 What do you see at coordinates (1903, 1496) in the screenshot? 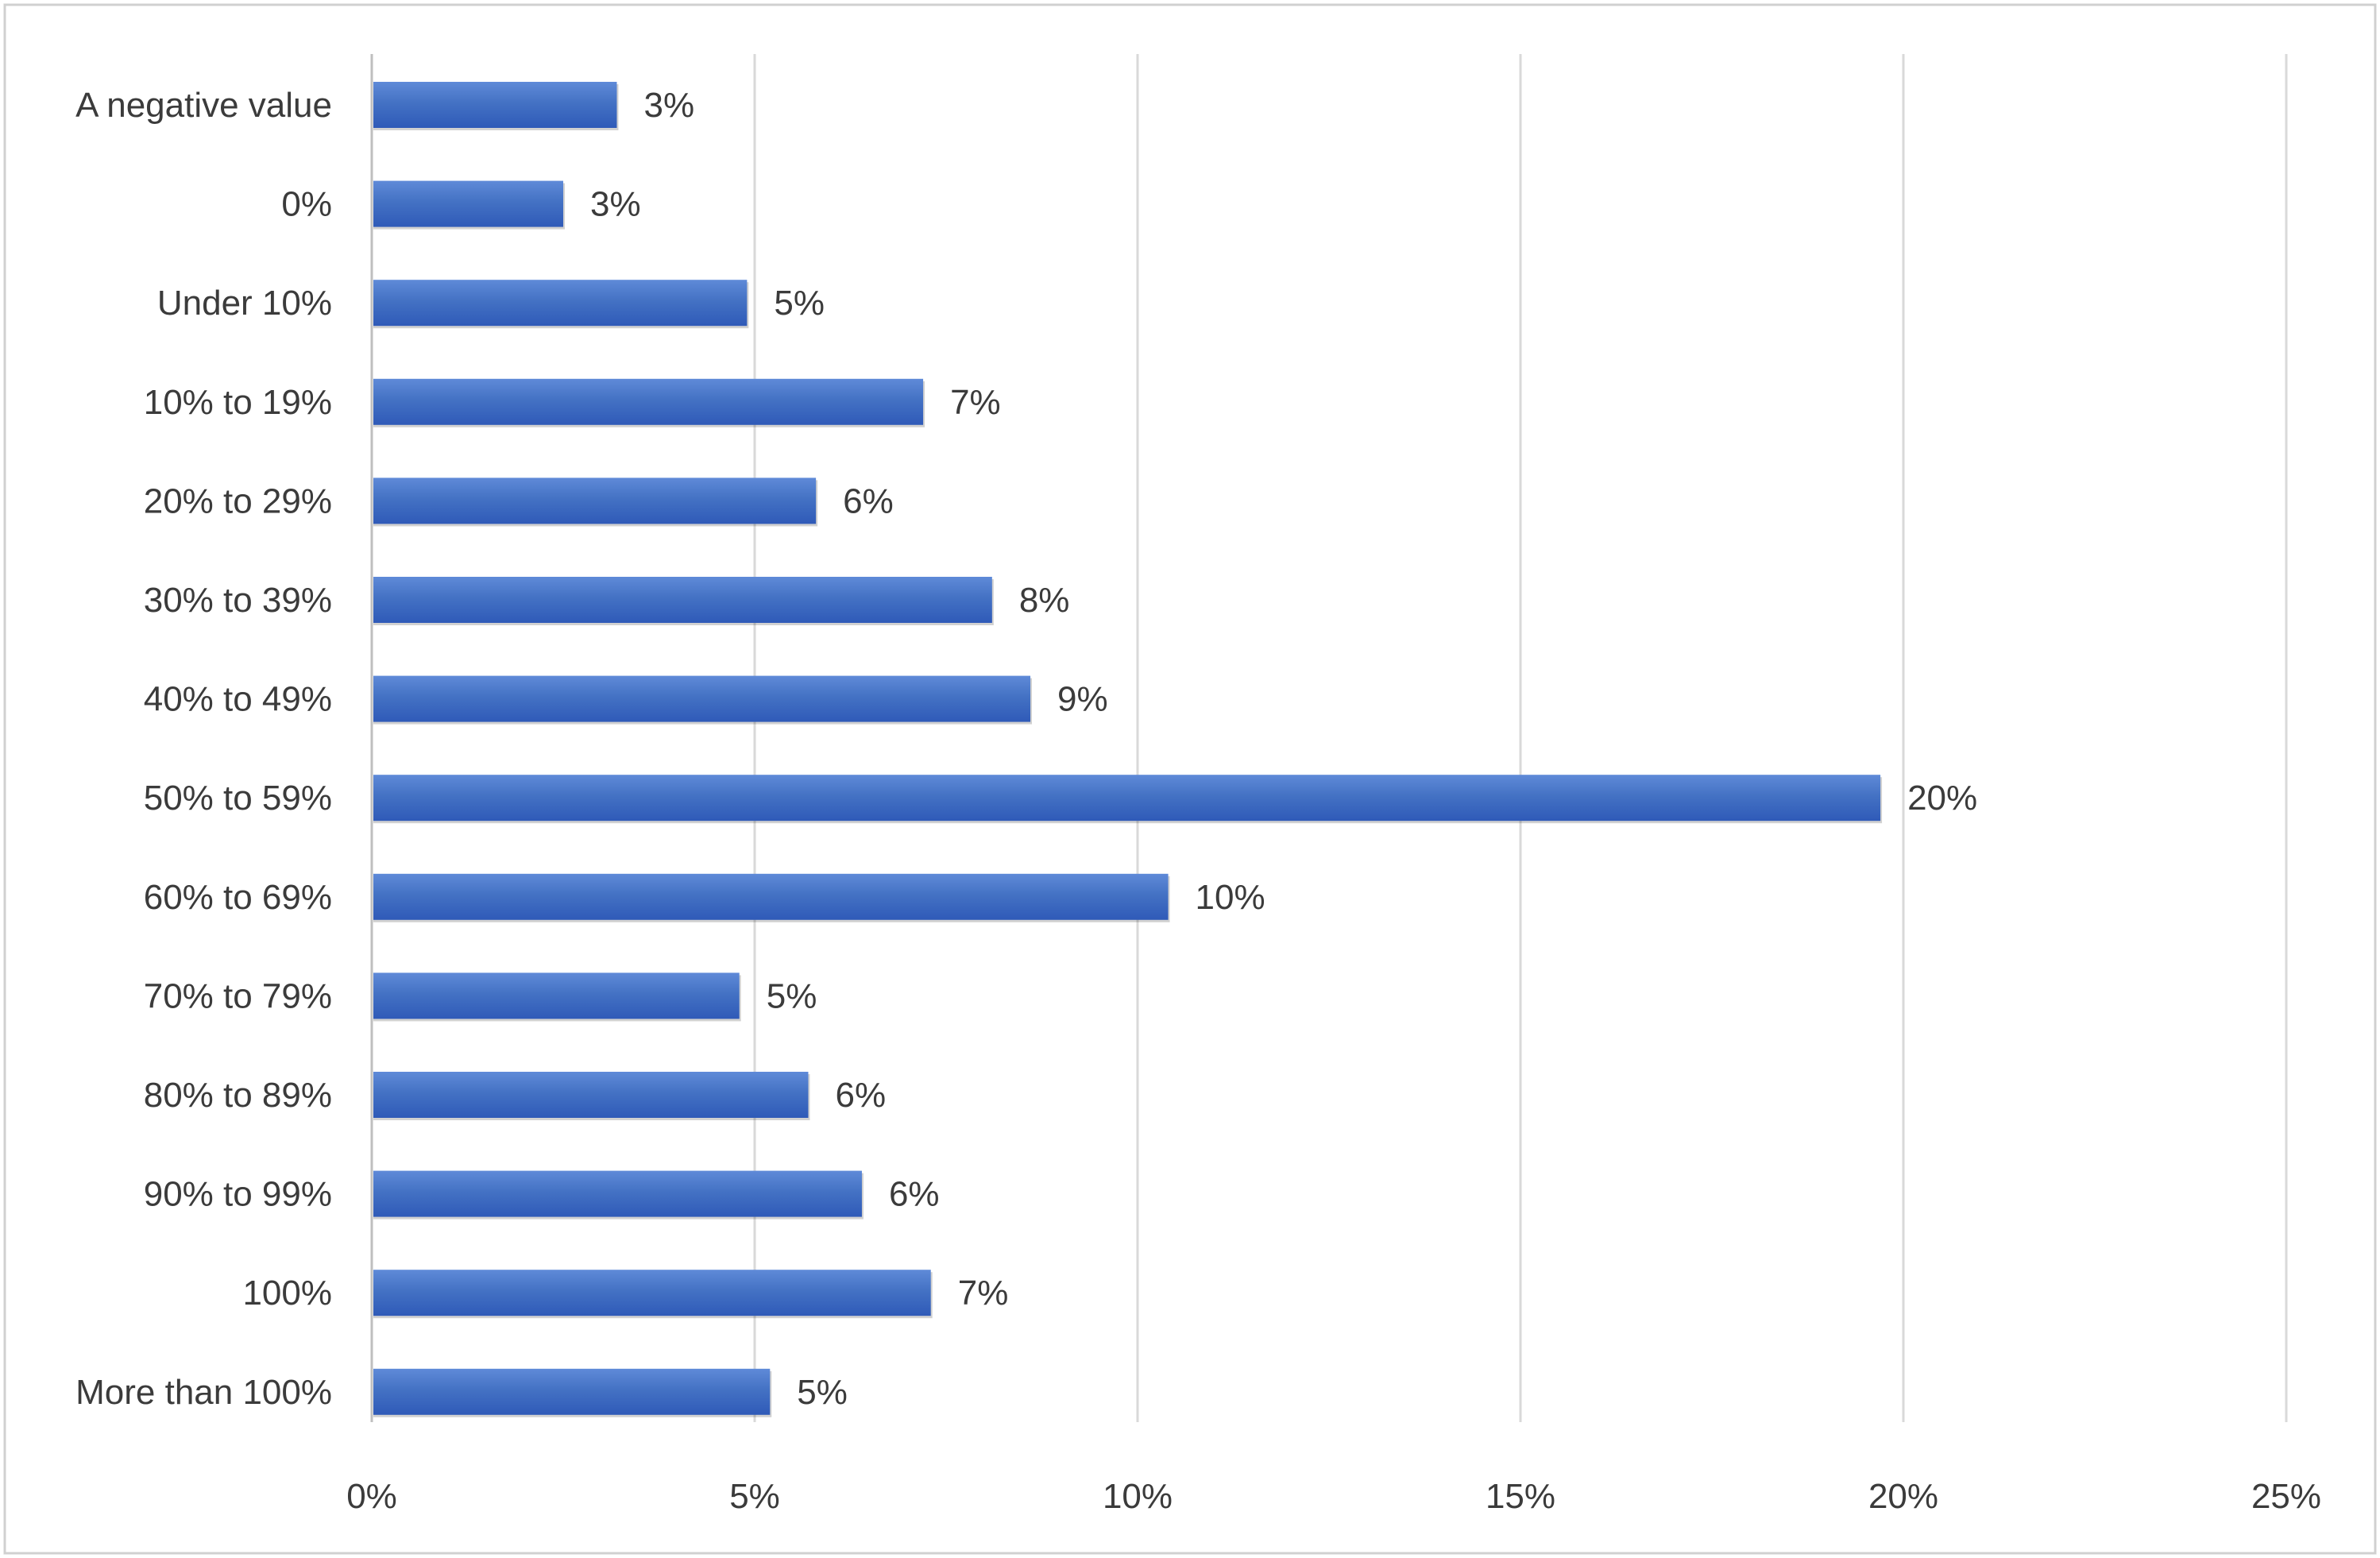
I see `x-tick-label: 20%` at bounding box center [1903, 1496].